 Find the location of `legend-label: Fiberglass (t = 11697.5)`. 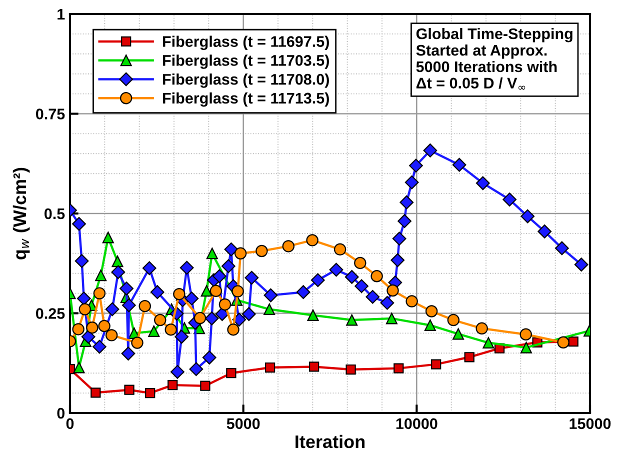

legend-label: Fiberglass (t = 11697.5) is located at coordinates (246, 43).